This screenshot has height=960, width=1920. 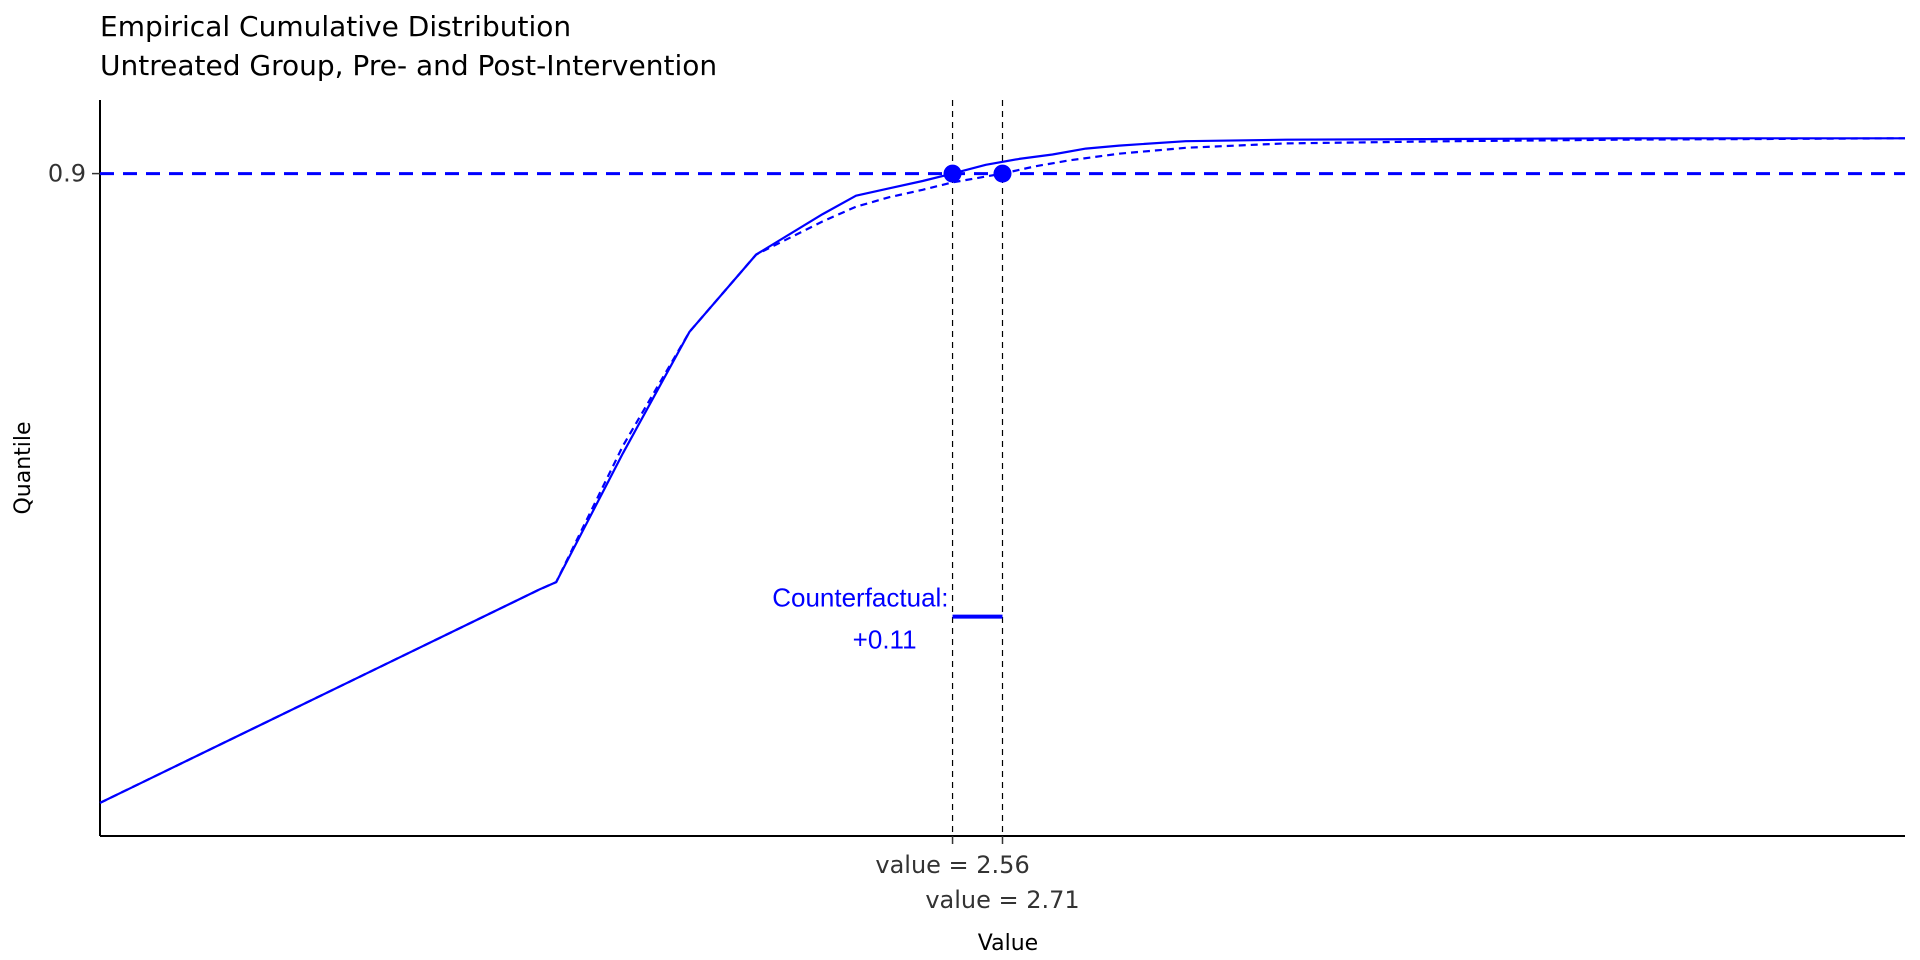 I want to click on x-marker-label-2: value = 2.71, so click(x=1002, y=900).